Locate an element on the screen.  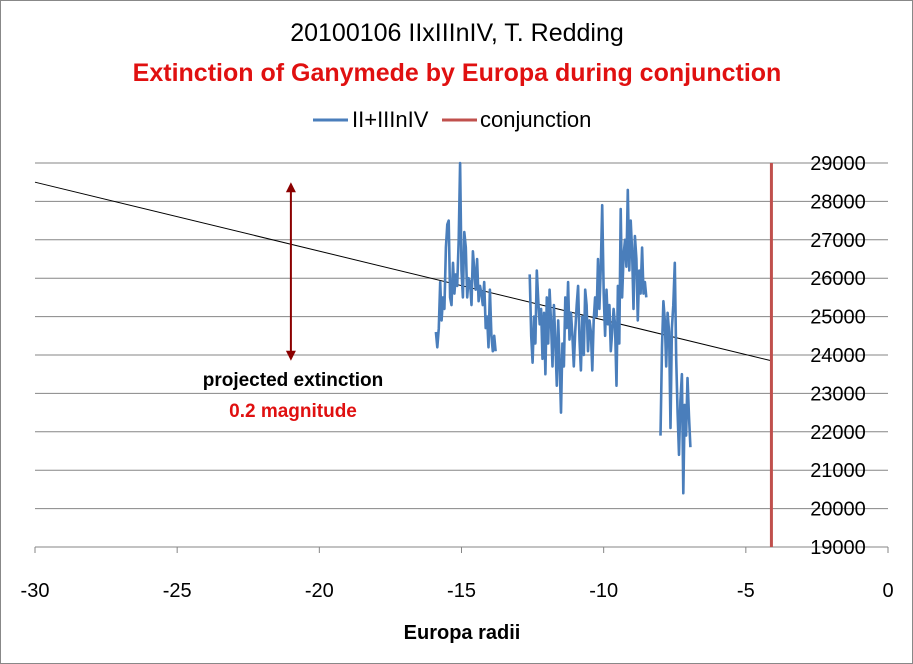
y-tick-label-3: 22000 is located at coordinates (838, 433).